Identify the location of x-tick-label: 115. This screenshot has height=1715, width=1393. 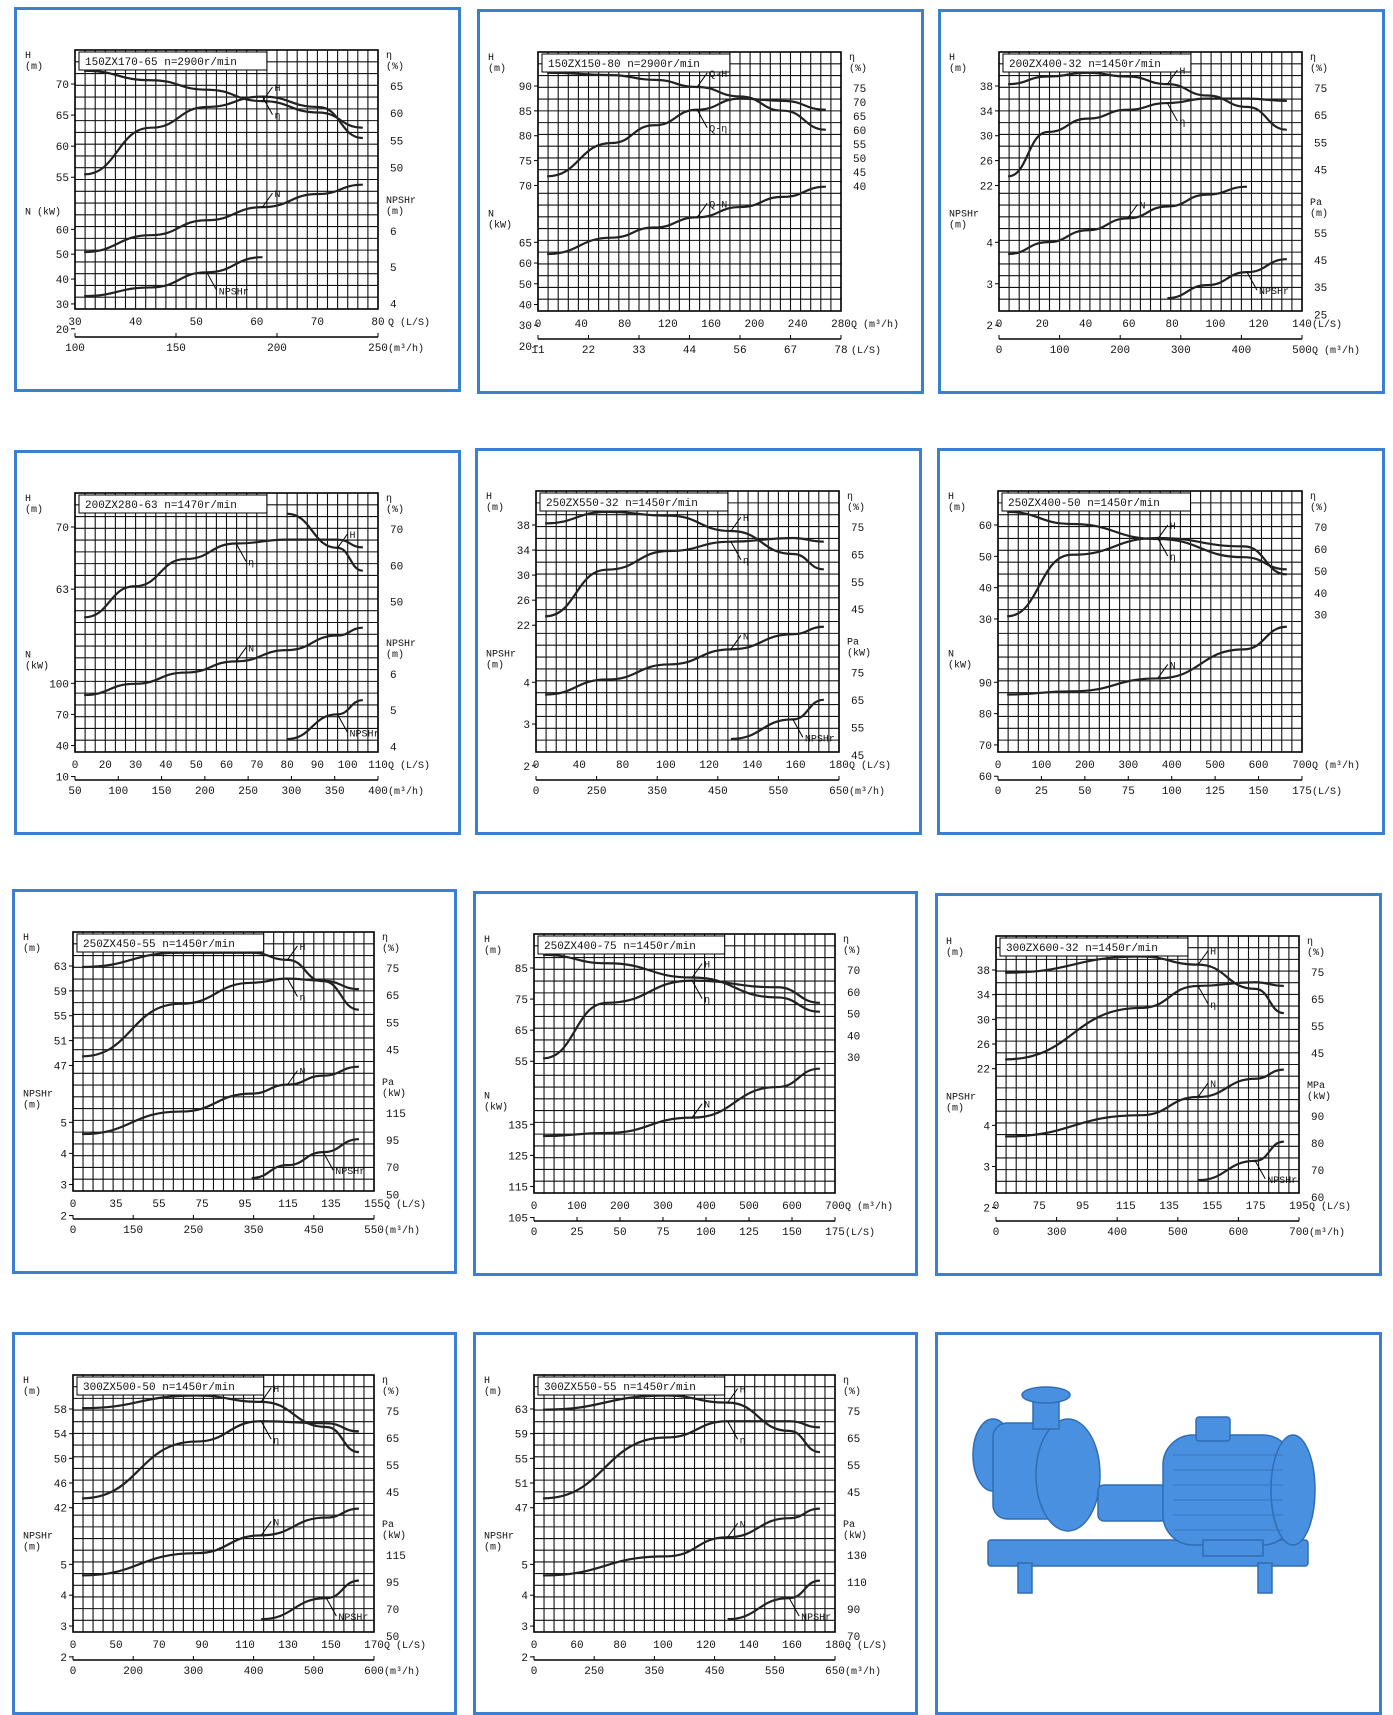
(288, 1205).